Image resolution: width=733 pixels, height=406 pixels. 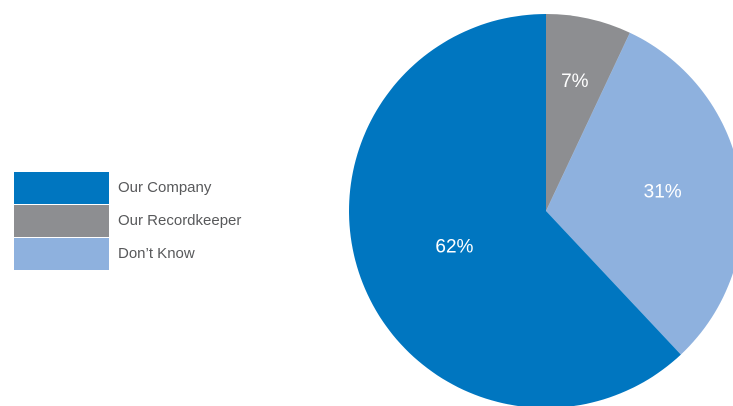 I want to click on pie-label-dont-know: 31%, so click(x=663, y=192).